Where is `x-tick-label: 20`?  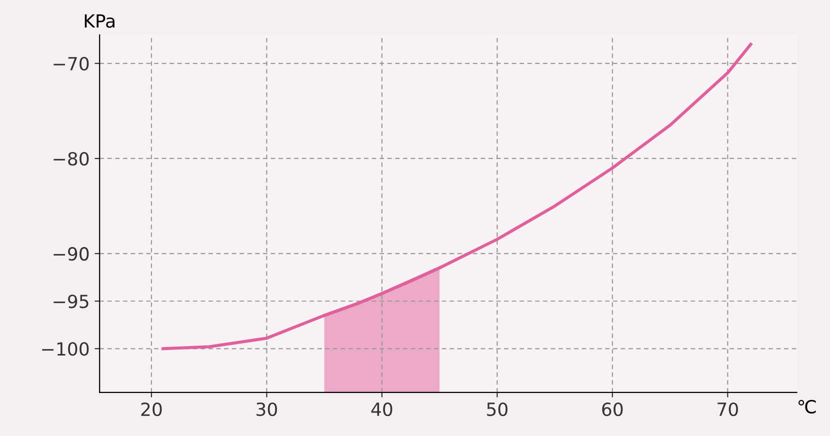 x-tick-label: 20 is located at coordinates (151, 409).